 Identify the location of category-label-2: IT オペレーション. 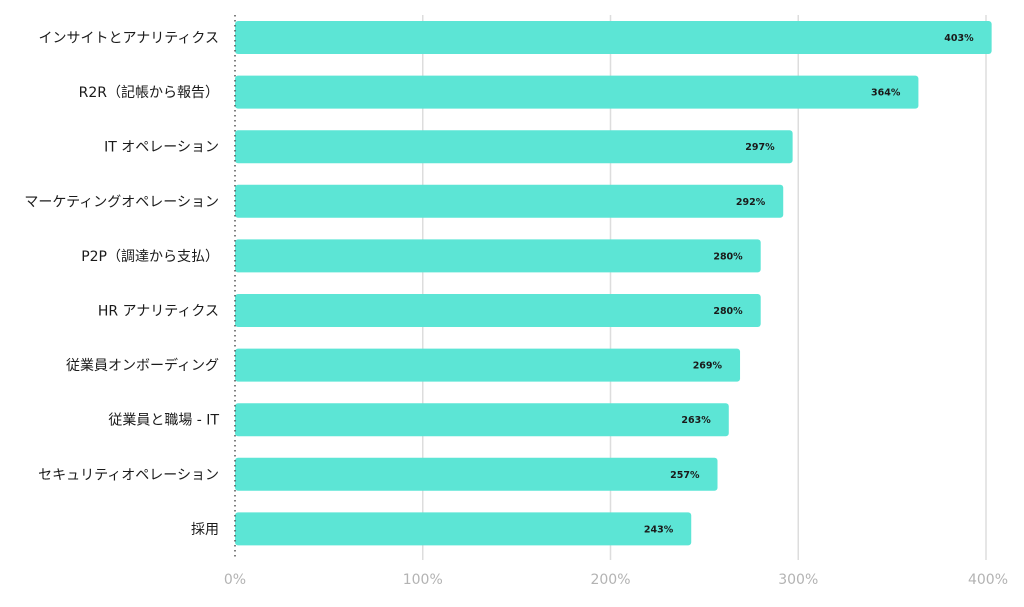
(161, 148).